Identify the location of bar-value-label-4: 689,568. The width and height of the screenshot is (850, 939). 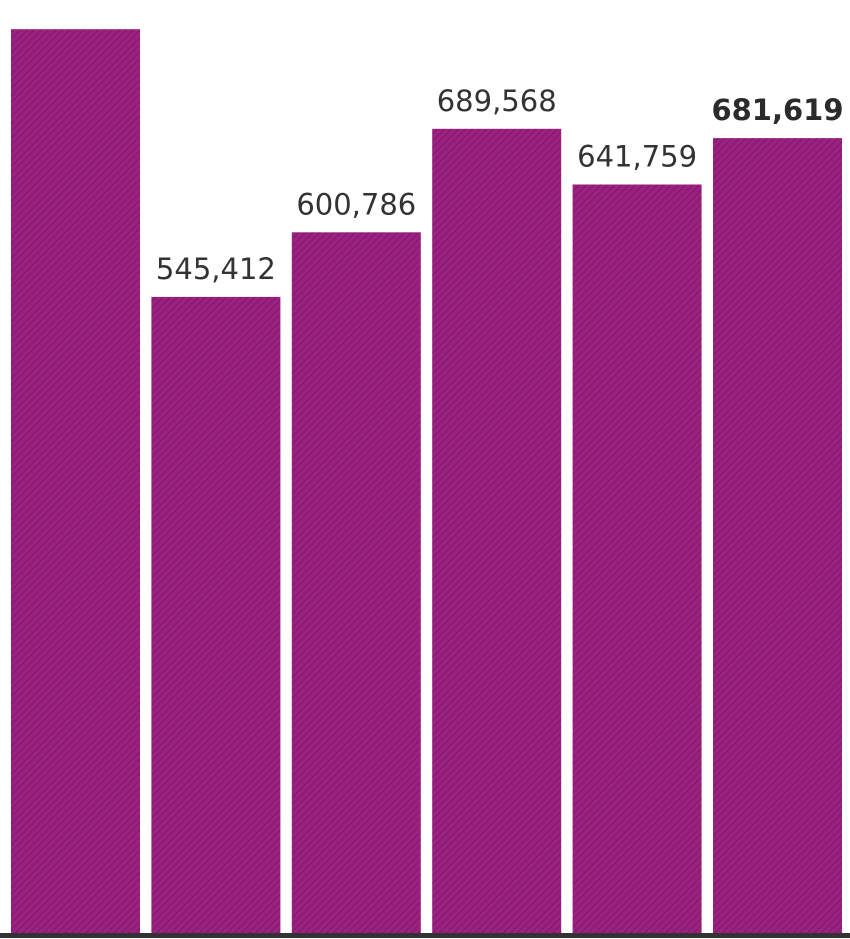
(497, 101).